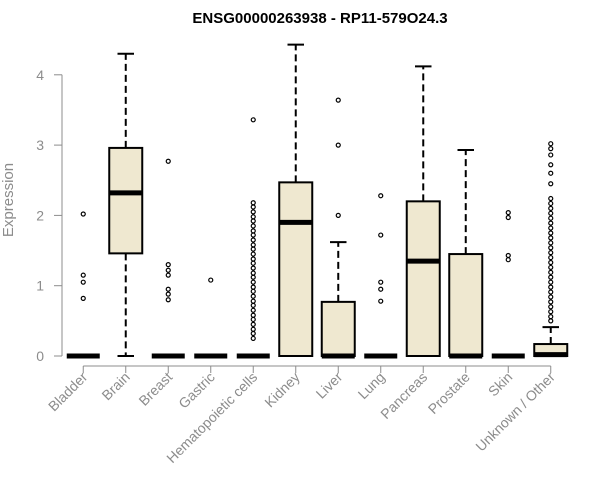  Describe the element at coordinates (40, 75) in the screenshot. I see `y-tick-label: 4` at that location.